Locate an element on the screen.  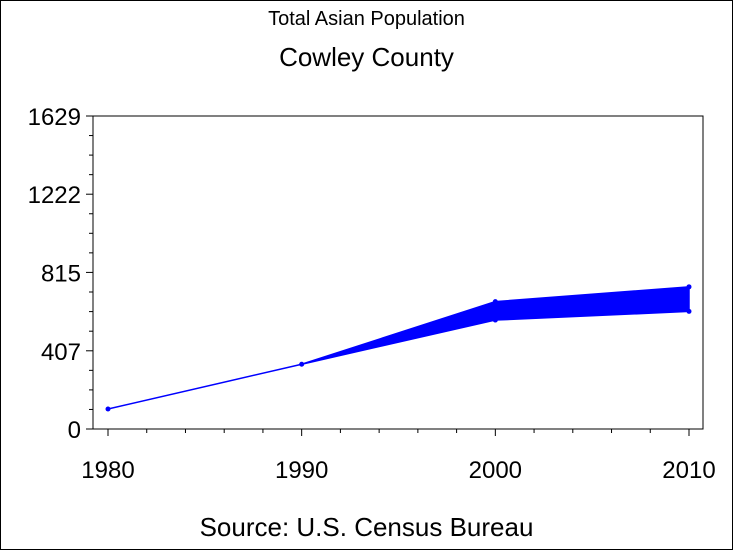
y-tick-label: 1222 is located at coordinates (54, 195).